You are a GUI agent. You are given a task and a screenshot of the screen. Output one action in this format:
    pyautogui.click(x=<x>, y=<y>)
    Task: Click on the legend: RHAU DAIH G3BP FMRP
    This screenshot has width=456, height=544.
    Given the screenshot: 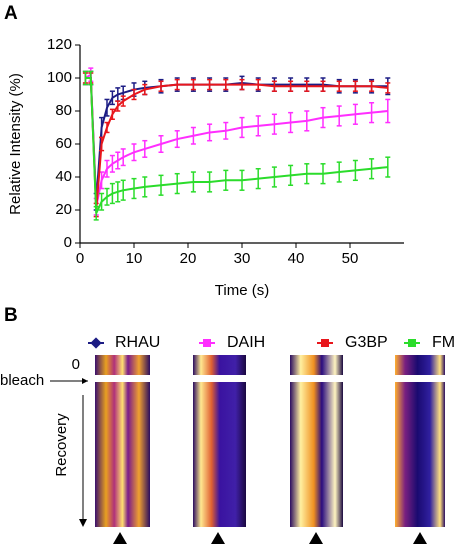 What is the action you would take?
    pyautogui.click(x=272, y=342)
    